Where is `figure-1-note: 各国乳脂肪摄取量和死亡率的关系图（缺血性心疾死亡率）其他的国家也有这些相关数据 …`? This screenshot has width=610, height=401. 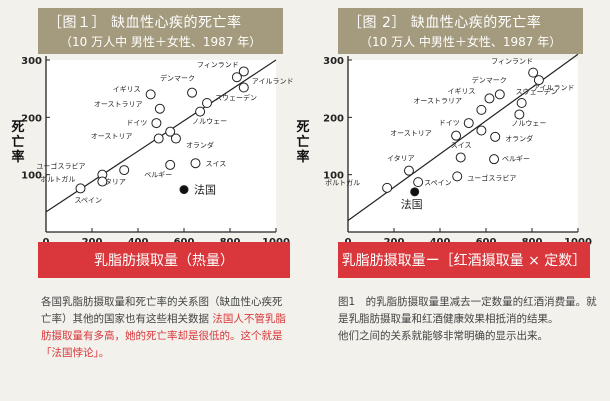 figure-1-note: 各国乳脂肪摄取量和死亡率的关系图（缺血性心疾死亡率）其他的国家也有这些相关数据 … is located at coordinates (166, 328).